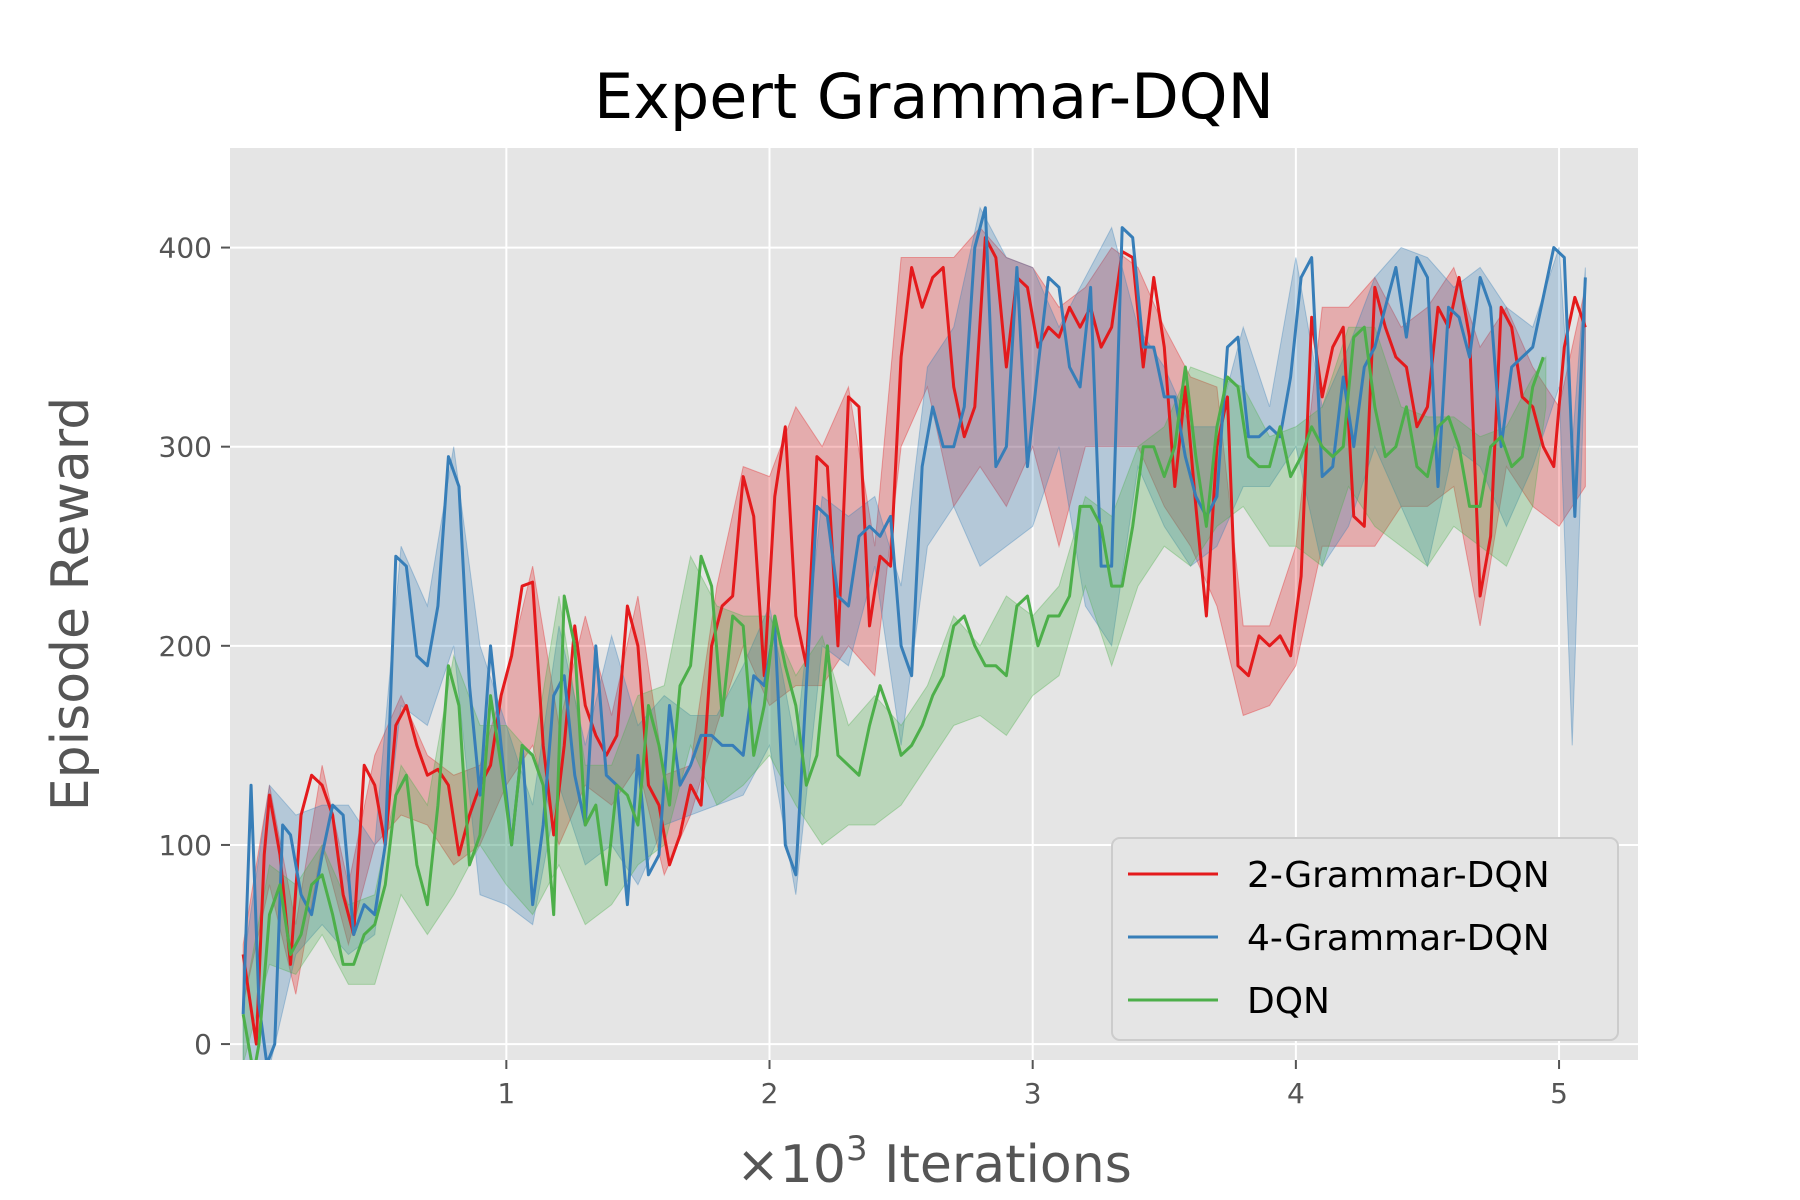 Image resolution: width=1800 pixels, height=1200 pixels. What do you see at coordinates (185, 845) in the screenshot?
I see `y-tick-label: 100` at bounding box center [185, 845].